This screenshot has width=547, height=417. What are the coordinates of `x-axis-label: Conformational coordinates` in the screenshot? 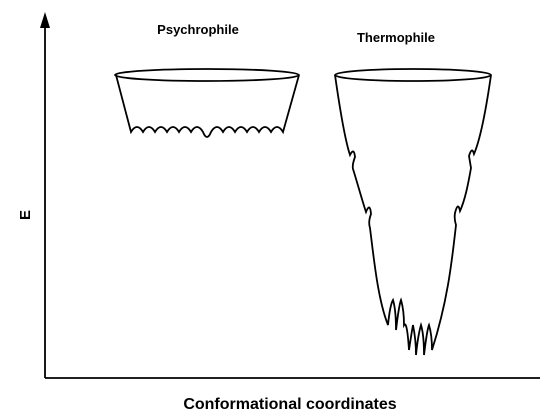 It's located at (289, 404).